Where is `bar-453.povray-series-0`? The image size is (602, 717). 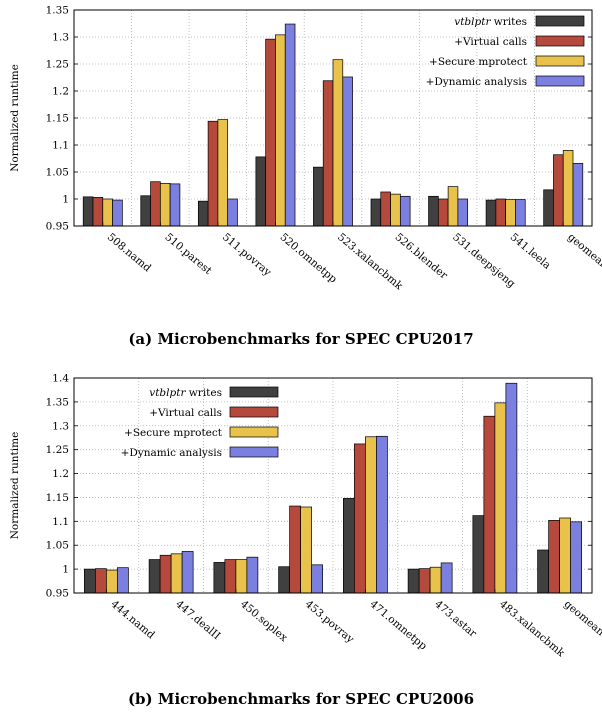
bar-453.povray-series-0 is located at coordinates (284, 580).